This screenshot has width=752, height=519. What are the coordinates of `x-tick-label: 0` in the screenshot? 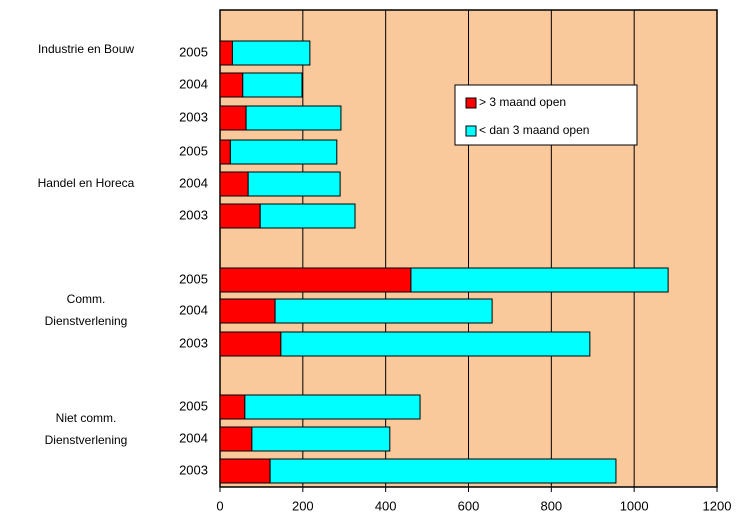 It's located at (219, 505).